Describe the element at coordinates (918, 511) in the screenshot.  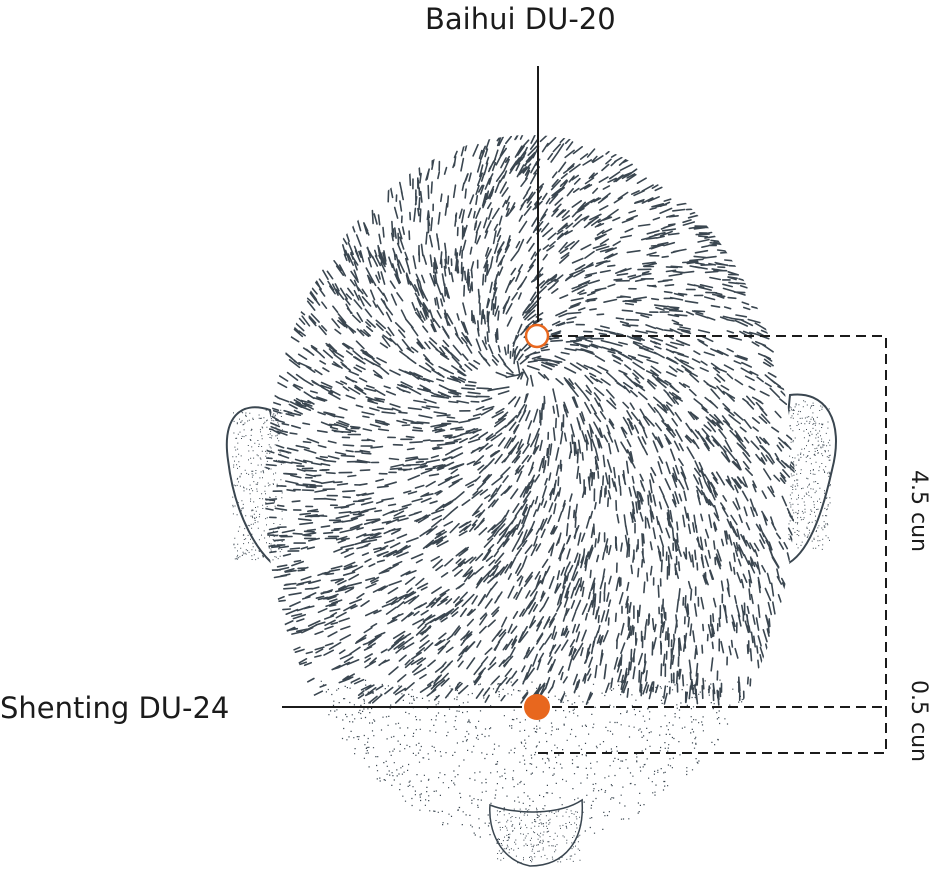
I see `upper-distance-label: 4.5 cun` at that location.